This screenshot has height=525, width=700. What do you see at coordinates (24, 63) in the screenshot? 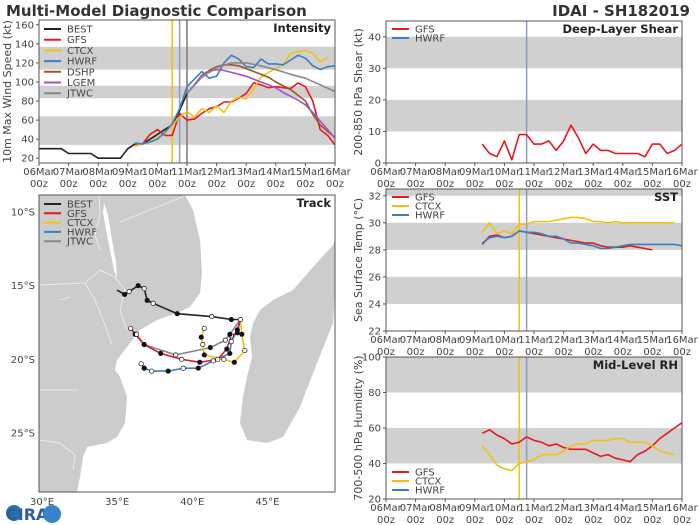
I see `y-tick-label: 120` at bounding box center [24, 63].